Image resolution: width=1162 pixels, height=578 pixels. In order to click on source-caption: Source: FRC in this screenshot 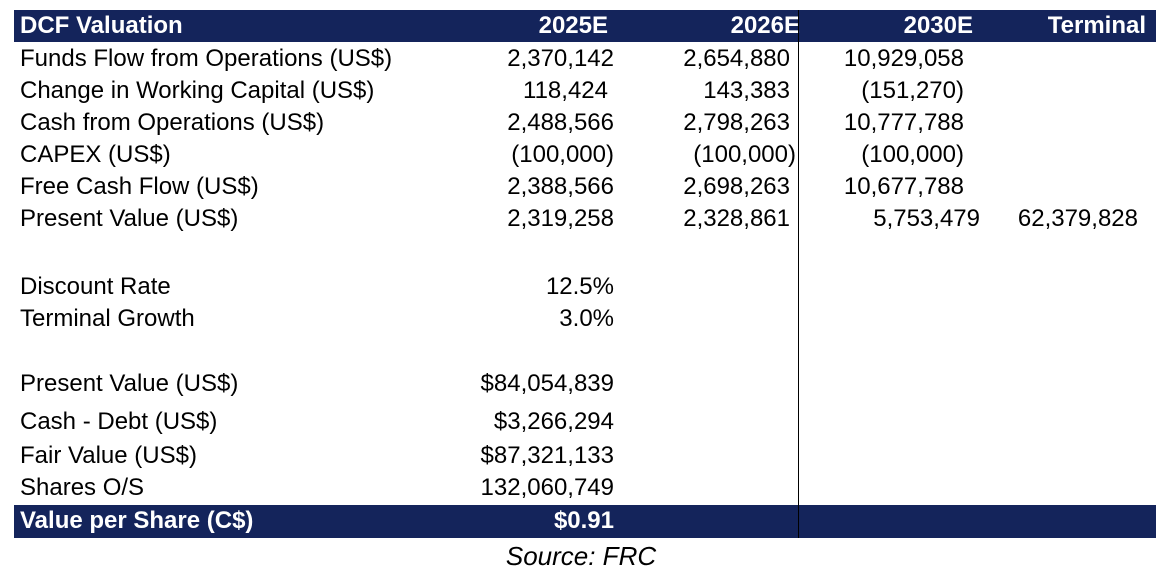, I will do `click(581, 556)`.